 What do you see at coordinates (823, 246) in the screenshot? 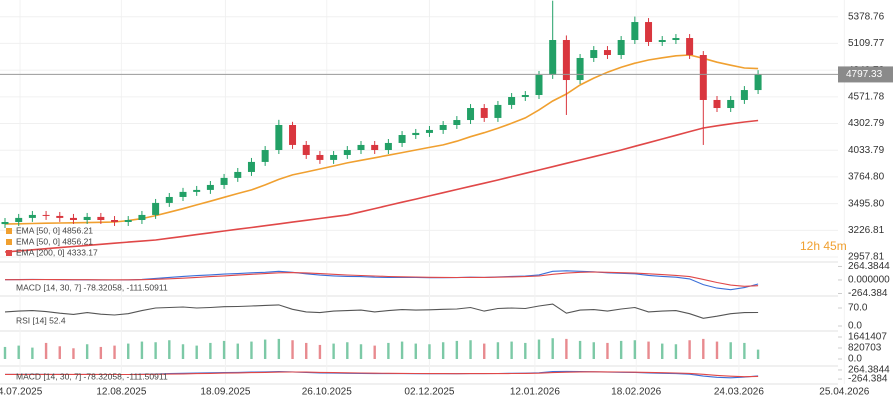
I see `timer-label: 12h 45m` at bounding box center [823, 246].